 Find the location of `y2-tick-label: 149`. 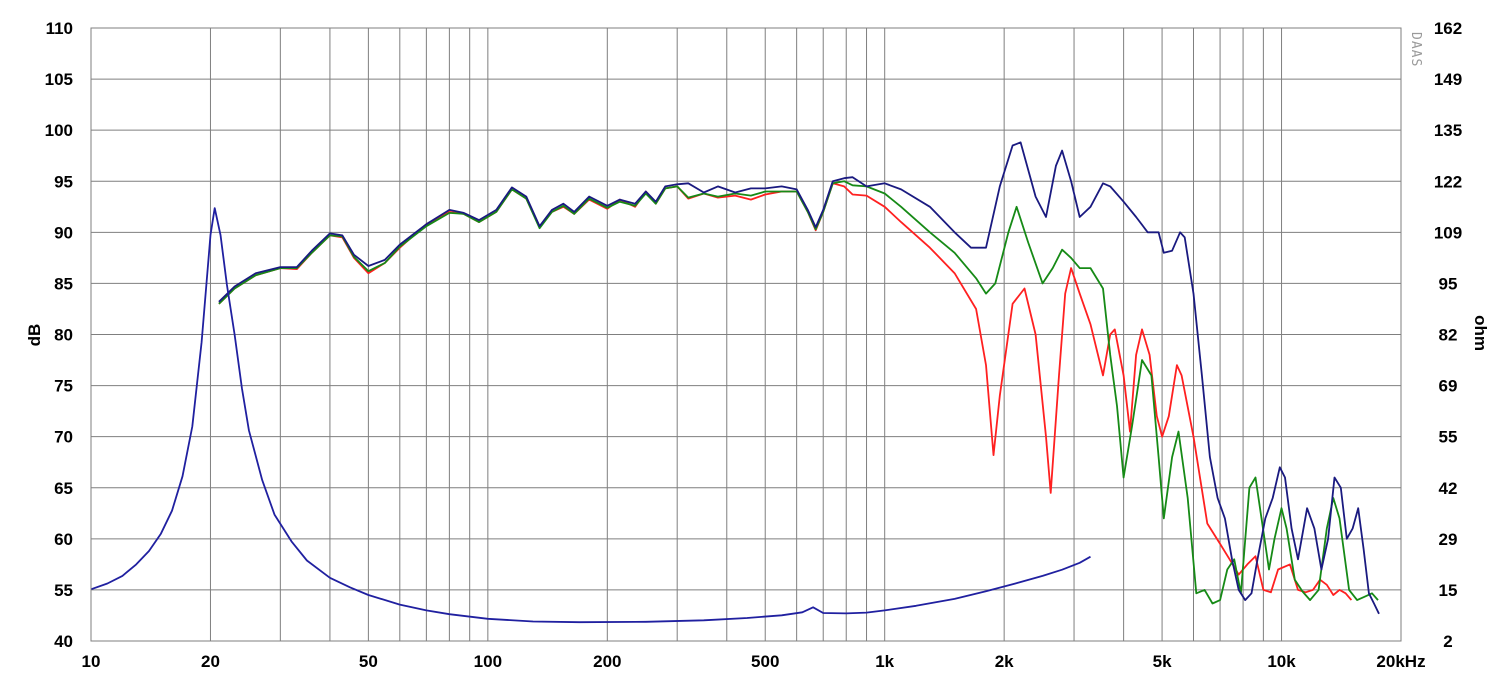

y2-tick-label: 149 is located at coordinates (1448, 79).